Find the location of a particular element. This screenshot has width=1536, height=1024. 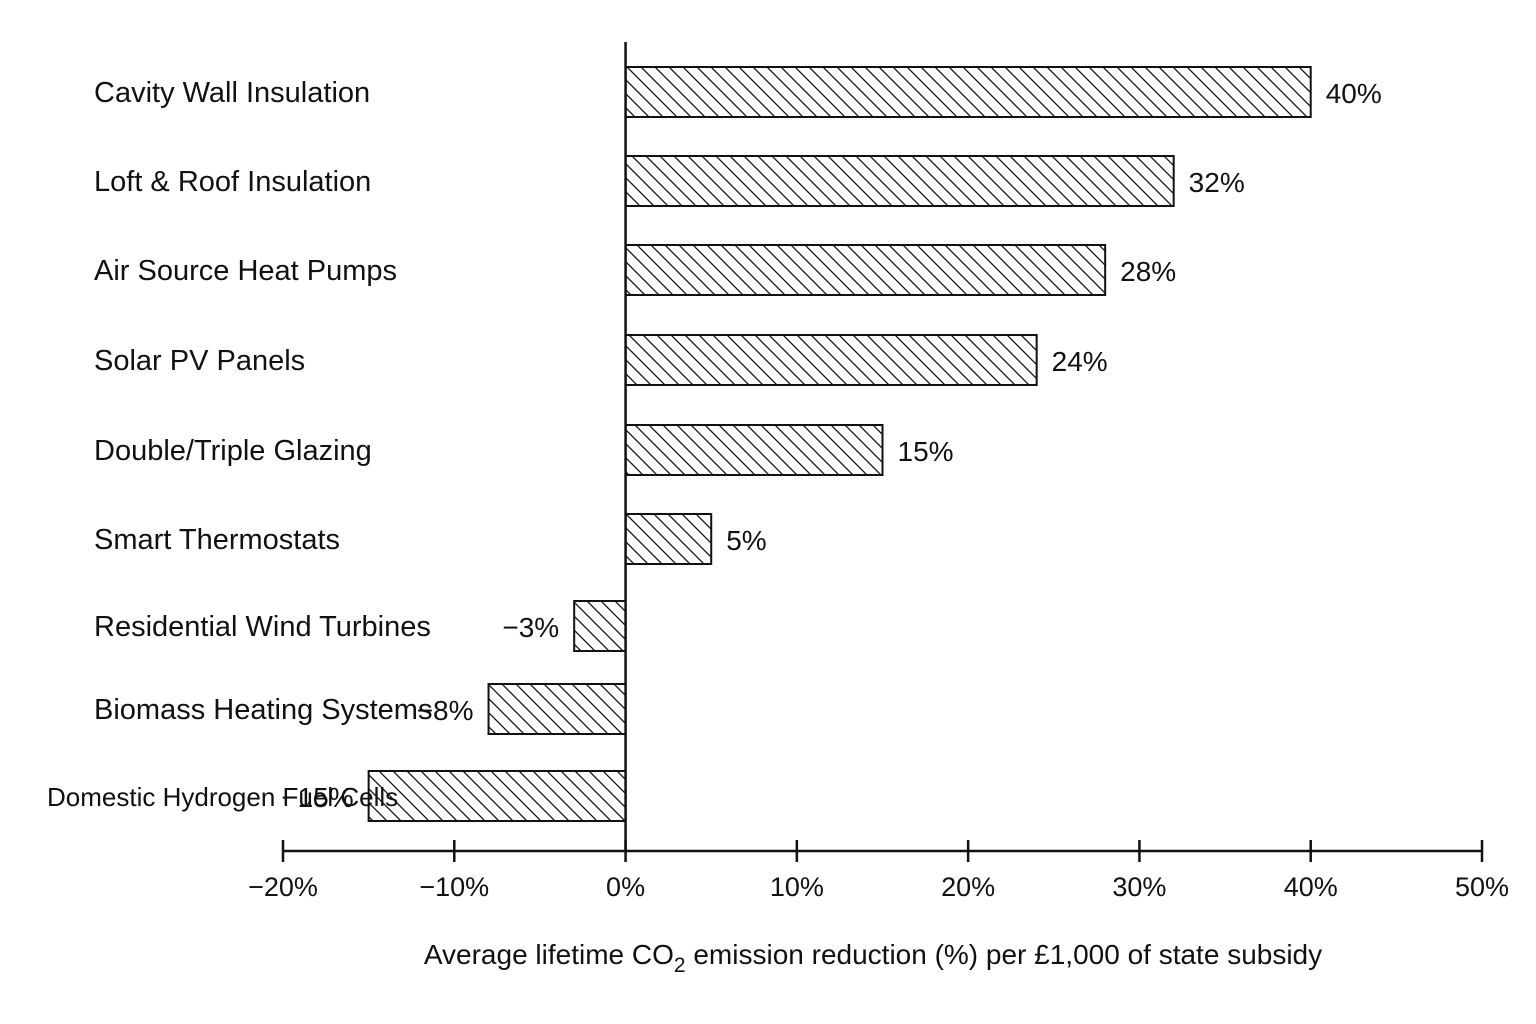

x-tick-label: 50% is located at coordinates (1482, 887).